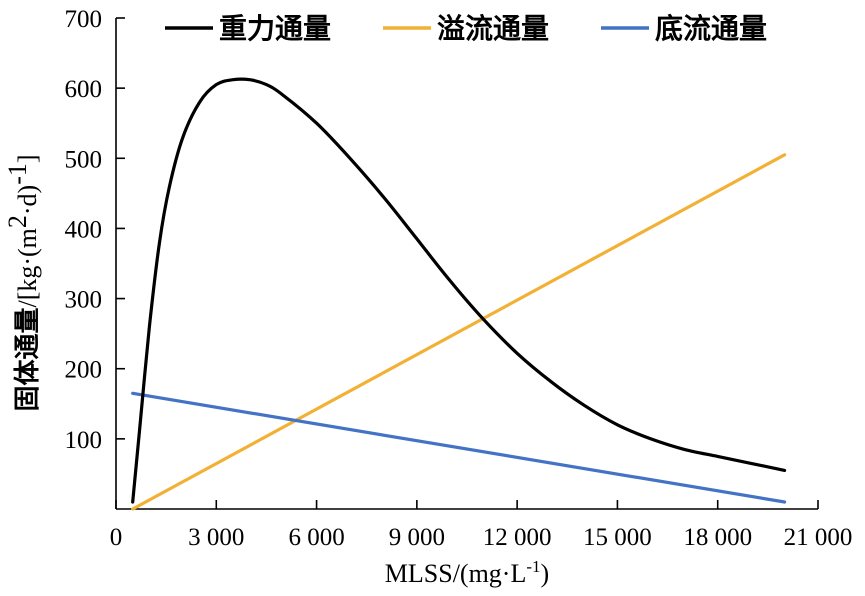  What do you see at coordinates (481, 525) in the screenshot?
I see `x-ticks: 0 3 000 6 000 9 000 12 000 15 000 18 000 21 000` at bounding box center [481, 525].